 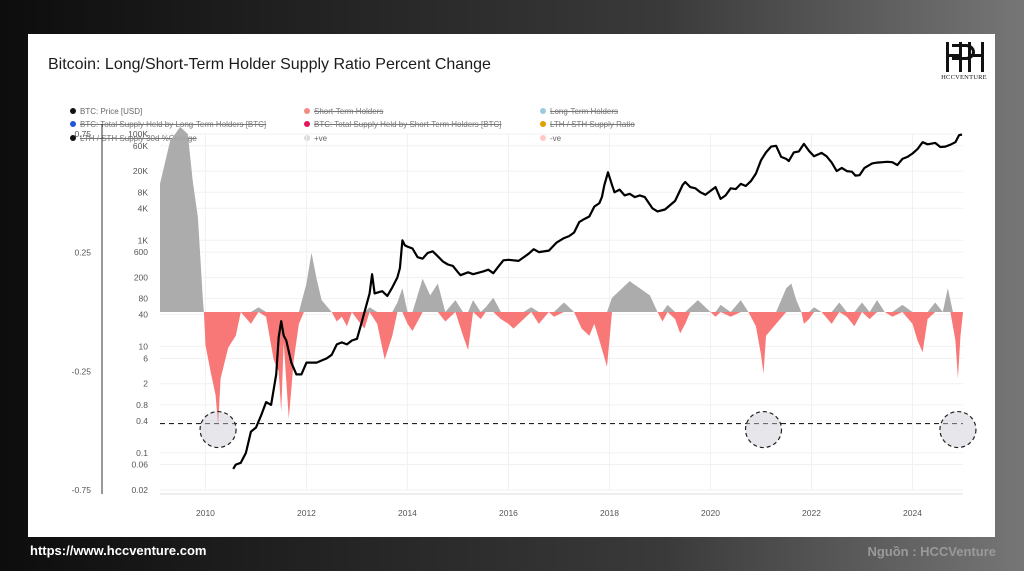 What do you see at coordinates (145, 358) in the screenshot?
I see `price-axis-tick-label: 6` at bounding box center [145, 358].